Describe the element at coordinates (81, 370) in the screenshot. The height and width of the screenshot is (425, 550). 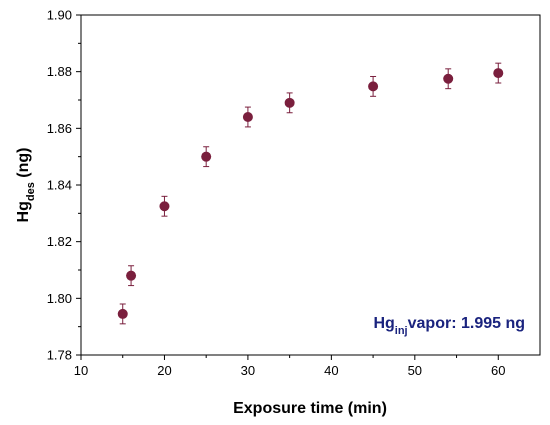
I see `x-tick-label: 10` at that location.